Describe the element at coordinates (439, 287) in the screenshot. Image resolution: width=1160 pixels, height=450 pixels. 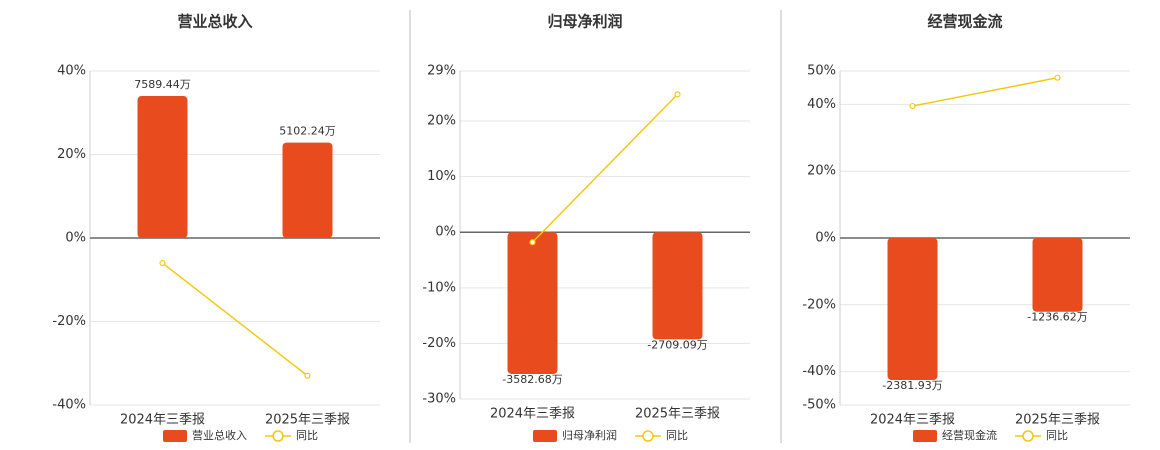
I see `y-tick-label: -10%` at that location.